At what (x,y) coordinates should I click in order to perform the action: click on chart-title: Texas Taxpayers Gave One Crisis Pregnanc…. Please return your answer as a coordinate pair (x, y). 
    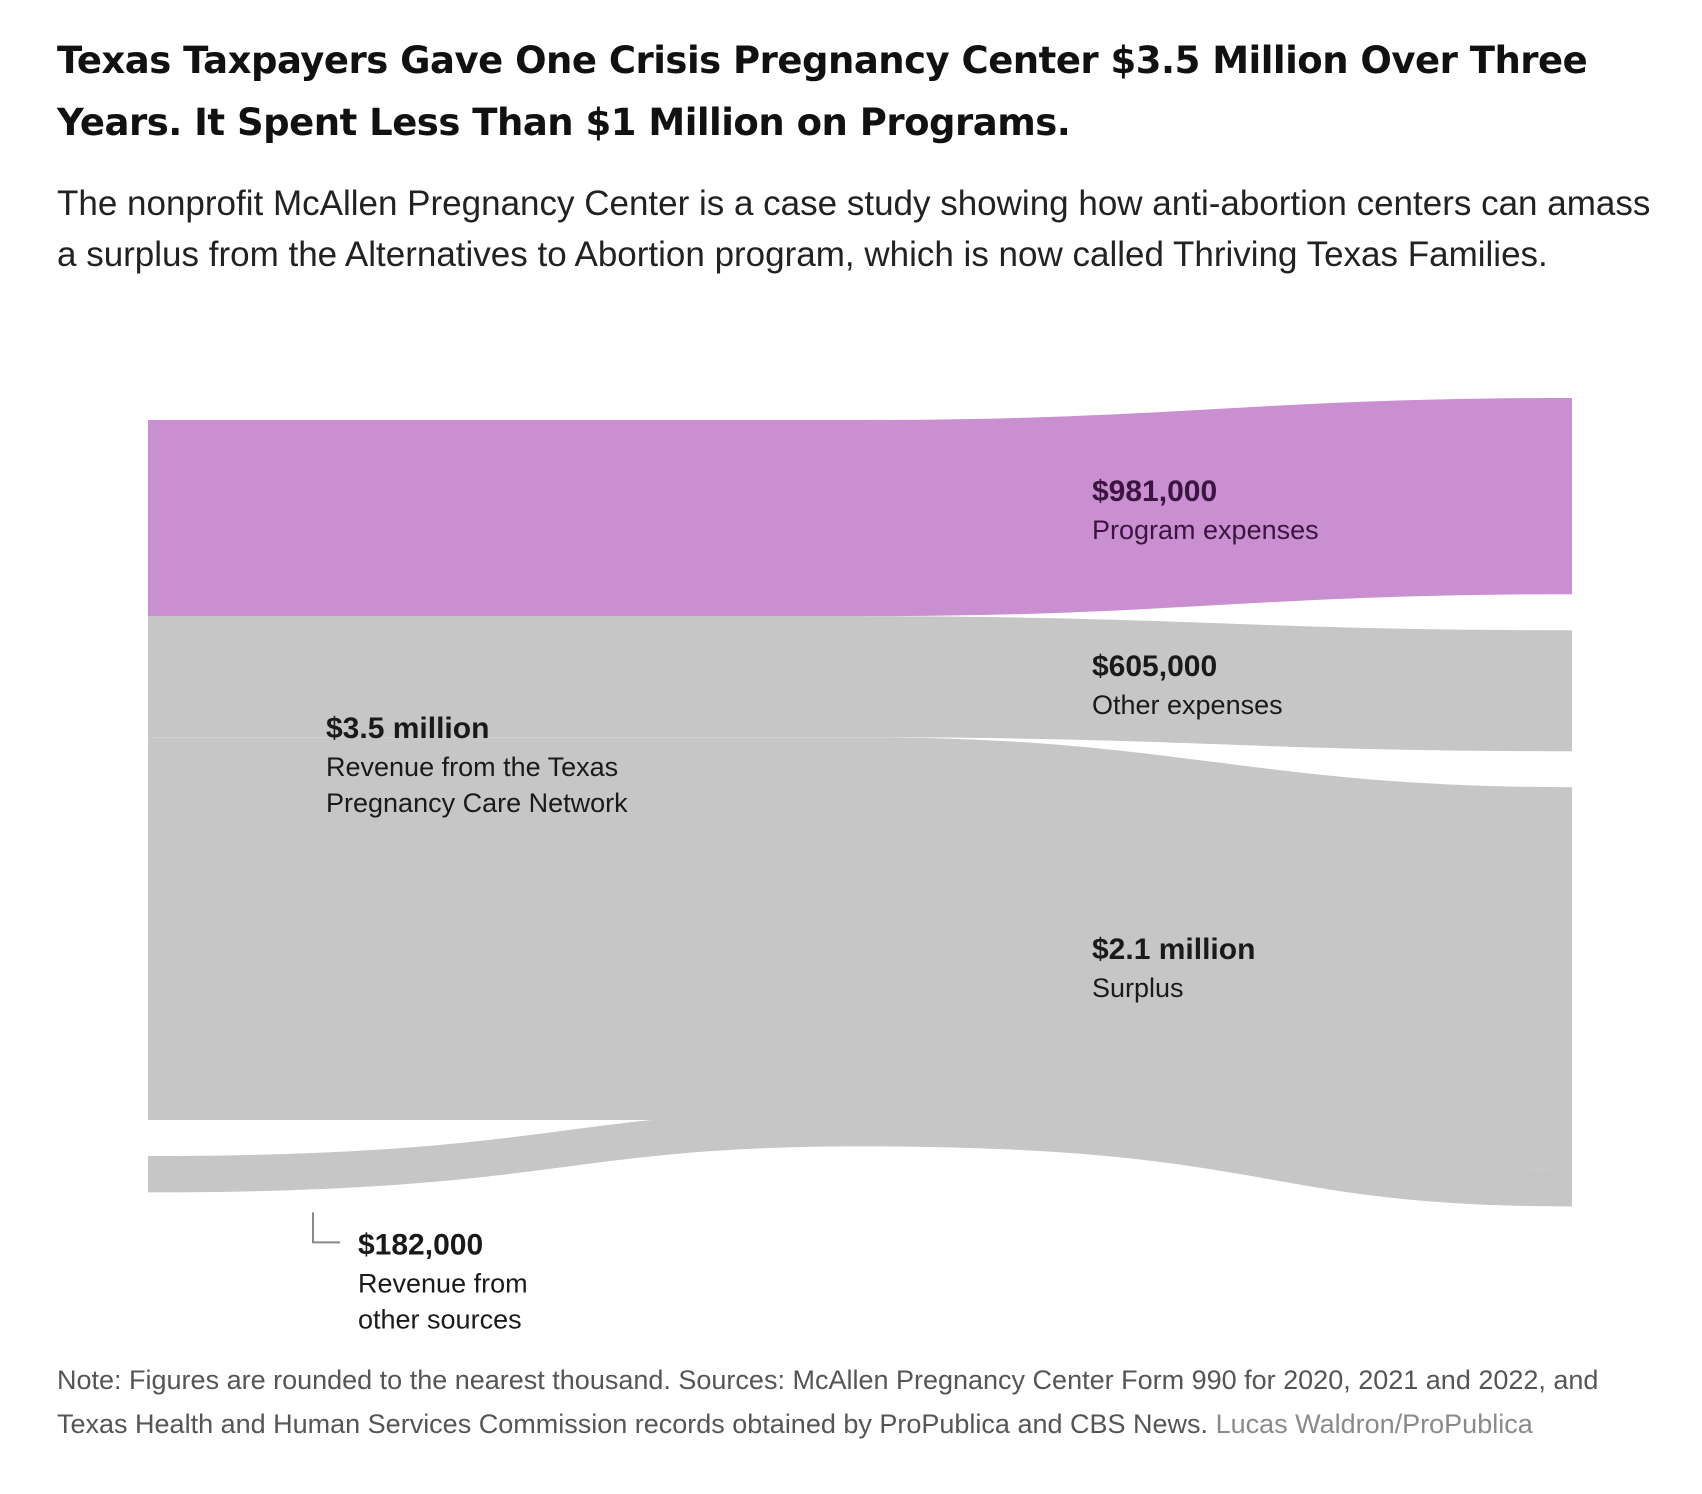
    Looking at the image, I should click on (822, 91).